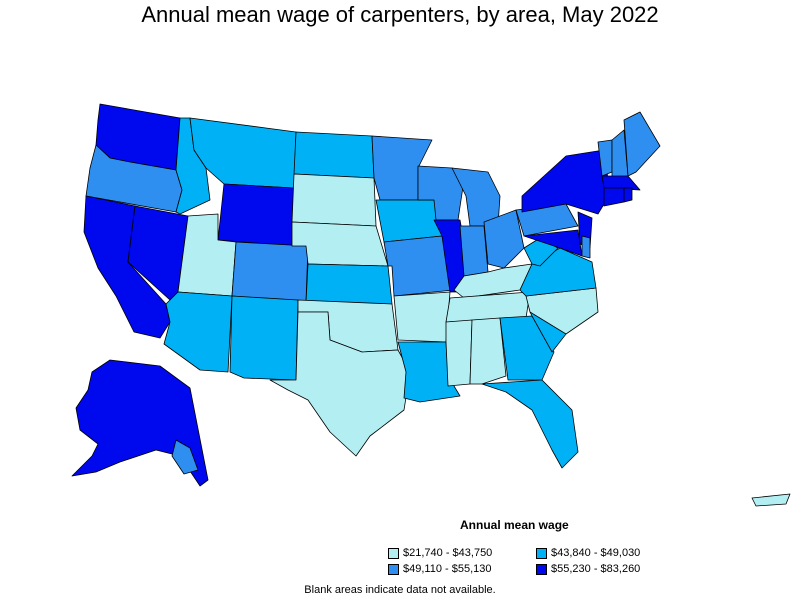 The width and height of the screenshot is (800, 600). I want to click on state-wy, so click(256, 215).